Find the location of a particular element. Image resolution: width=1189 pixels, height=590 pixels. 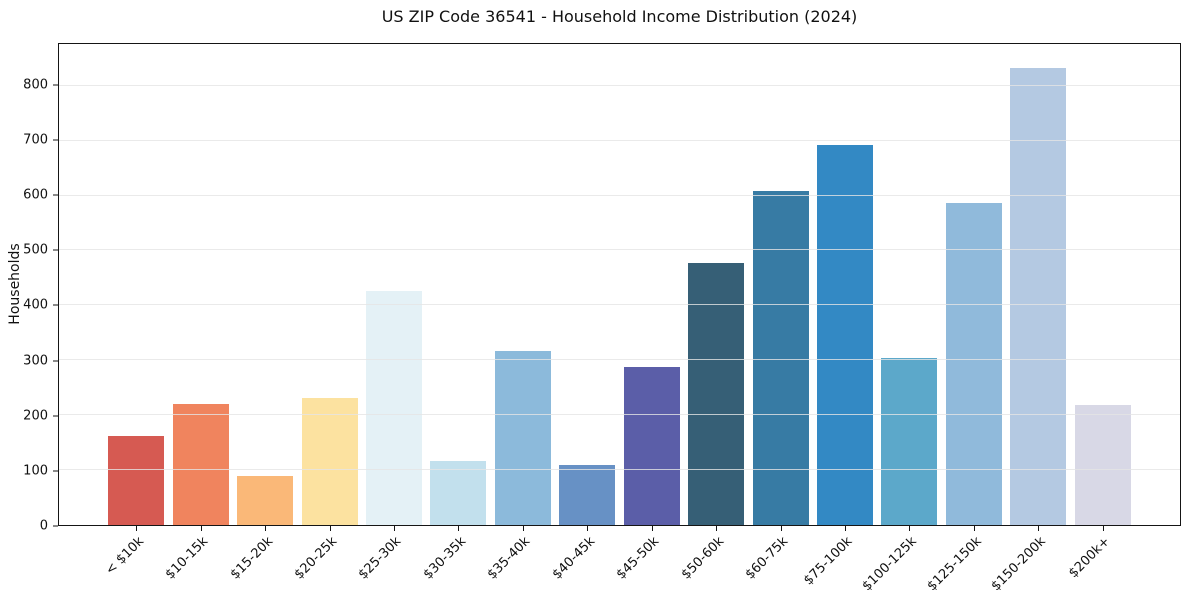

bar-column: $75-100k is located at coordinates (839, 316).